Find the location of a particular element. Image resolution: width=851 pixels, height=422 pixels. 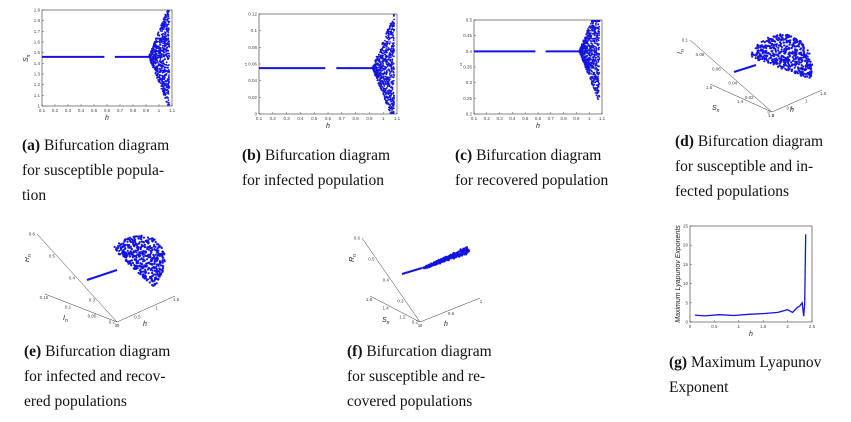

axis-label: Rn is located at coordinates (29, 258).